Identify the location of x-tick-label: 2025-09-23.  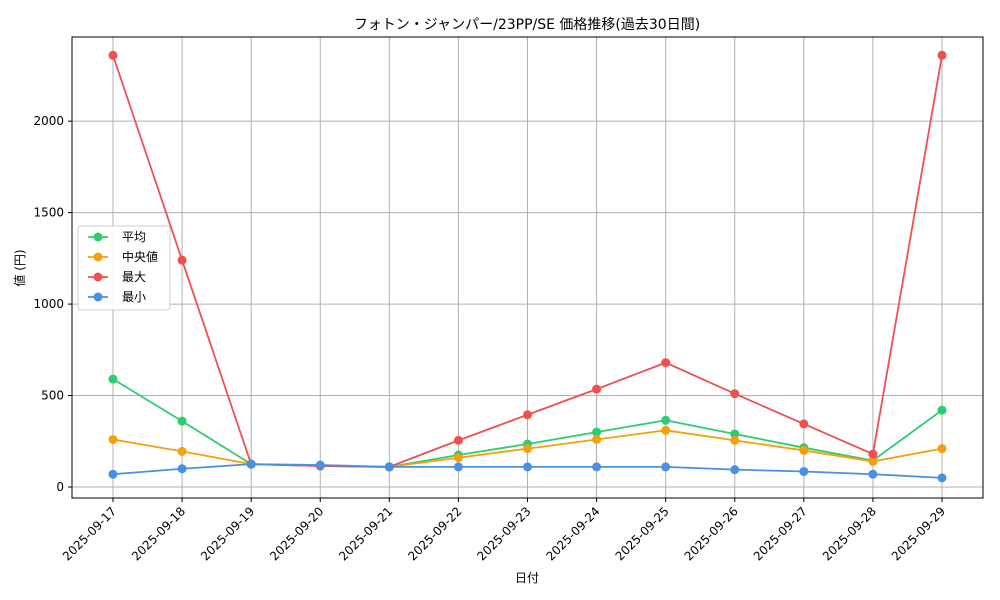
(503, 533).